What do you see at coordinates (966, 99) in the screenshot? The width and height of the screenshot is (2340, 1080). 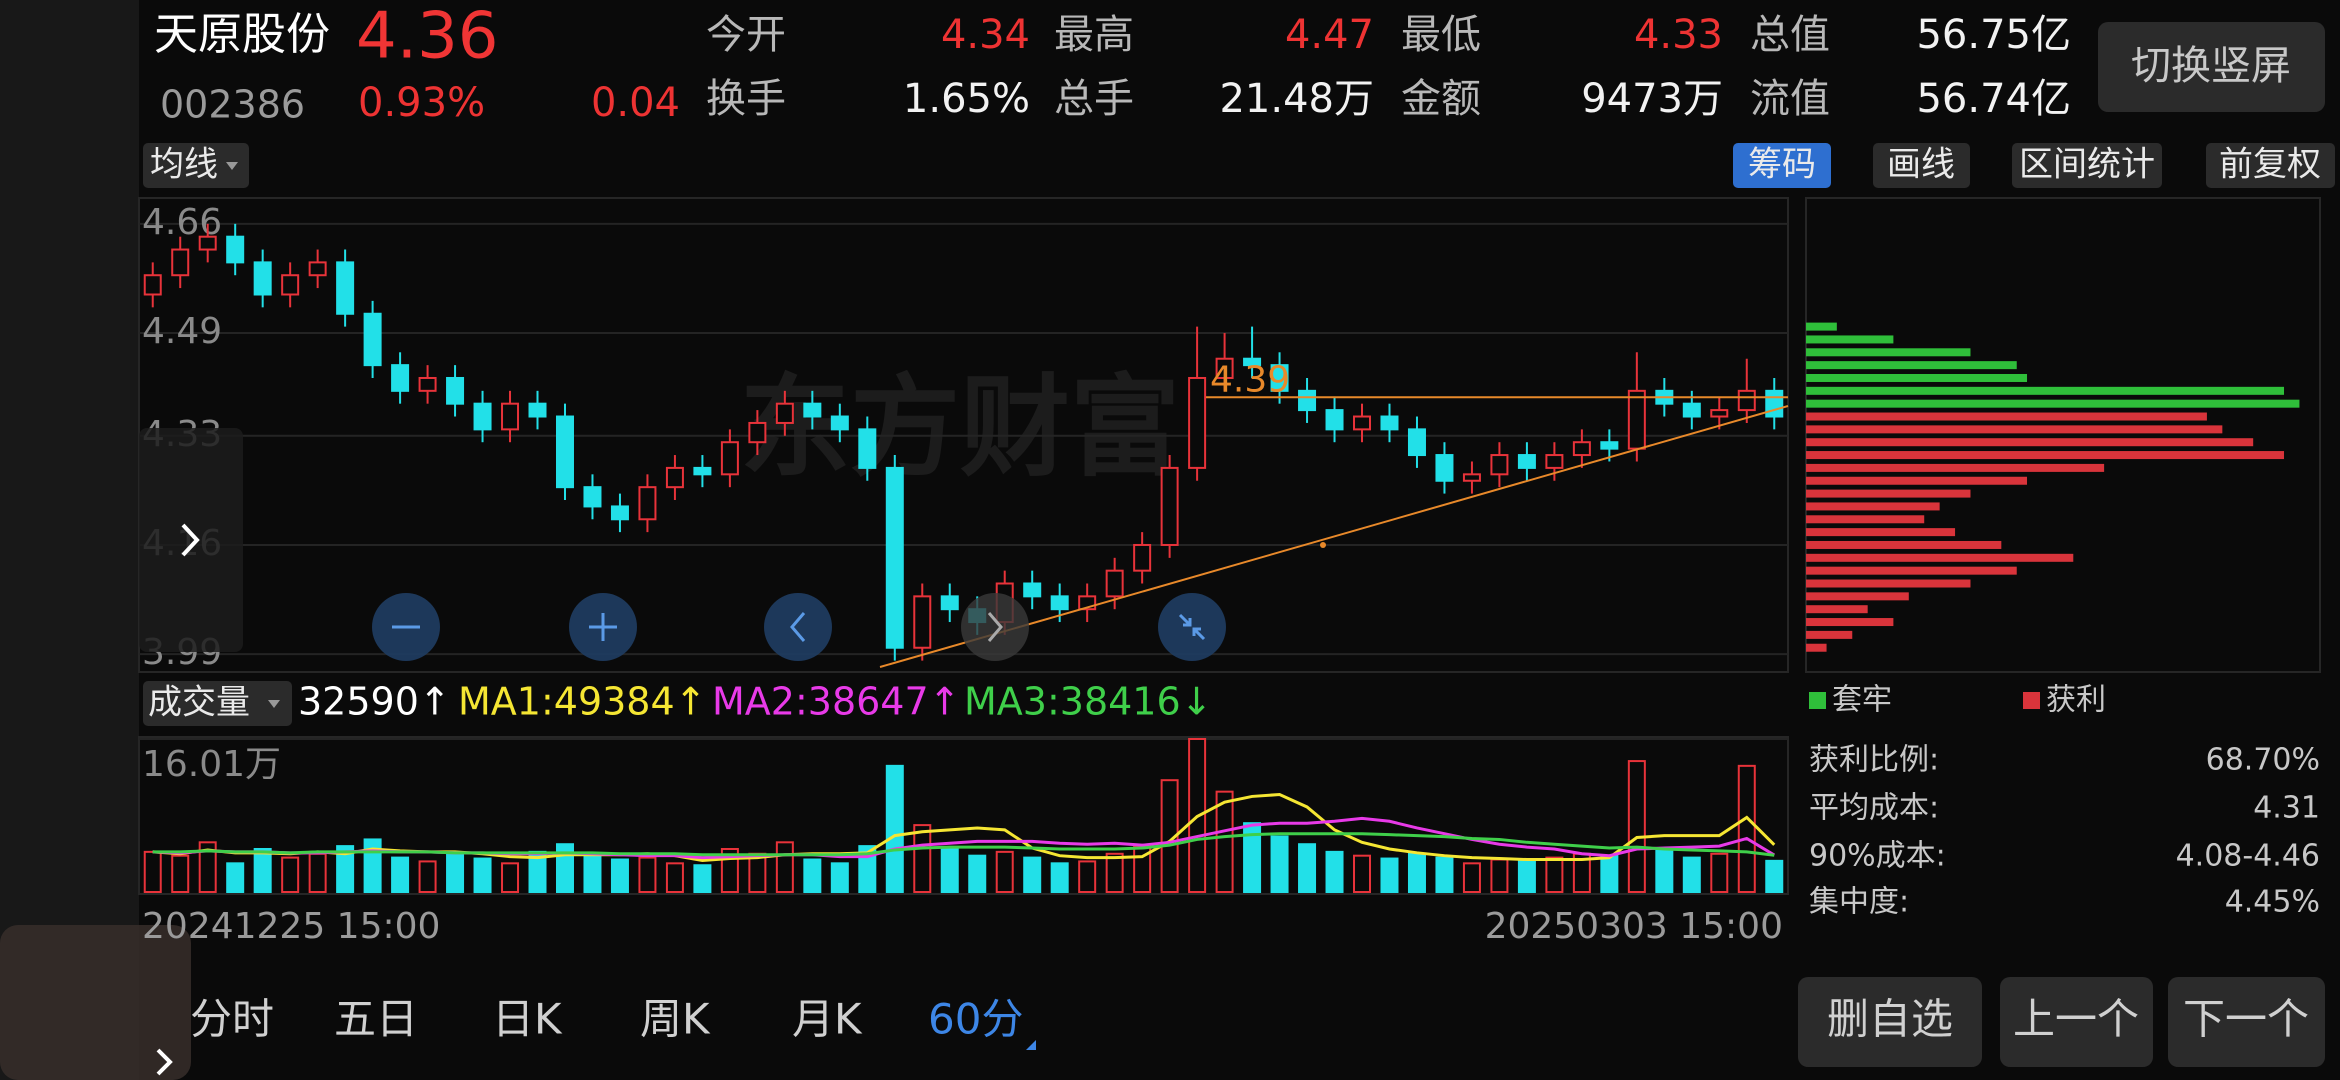 I see `field-value: 1.65%` at bounding box center [966, 99].